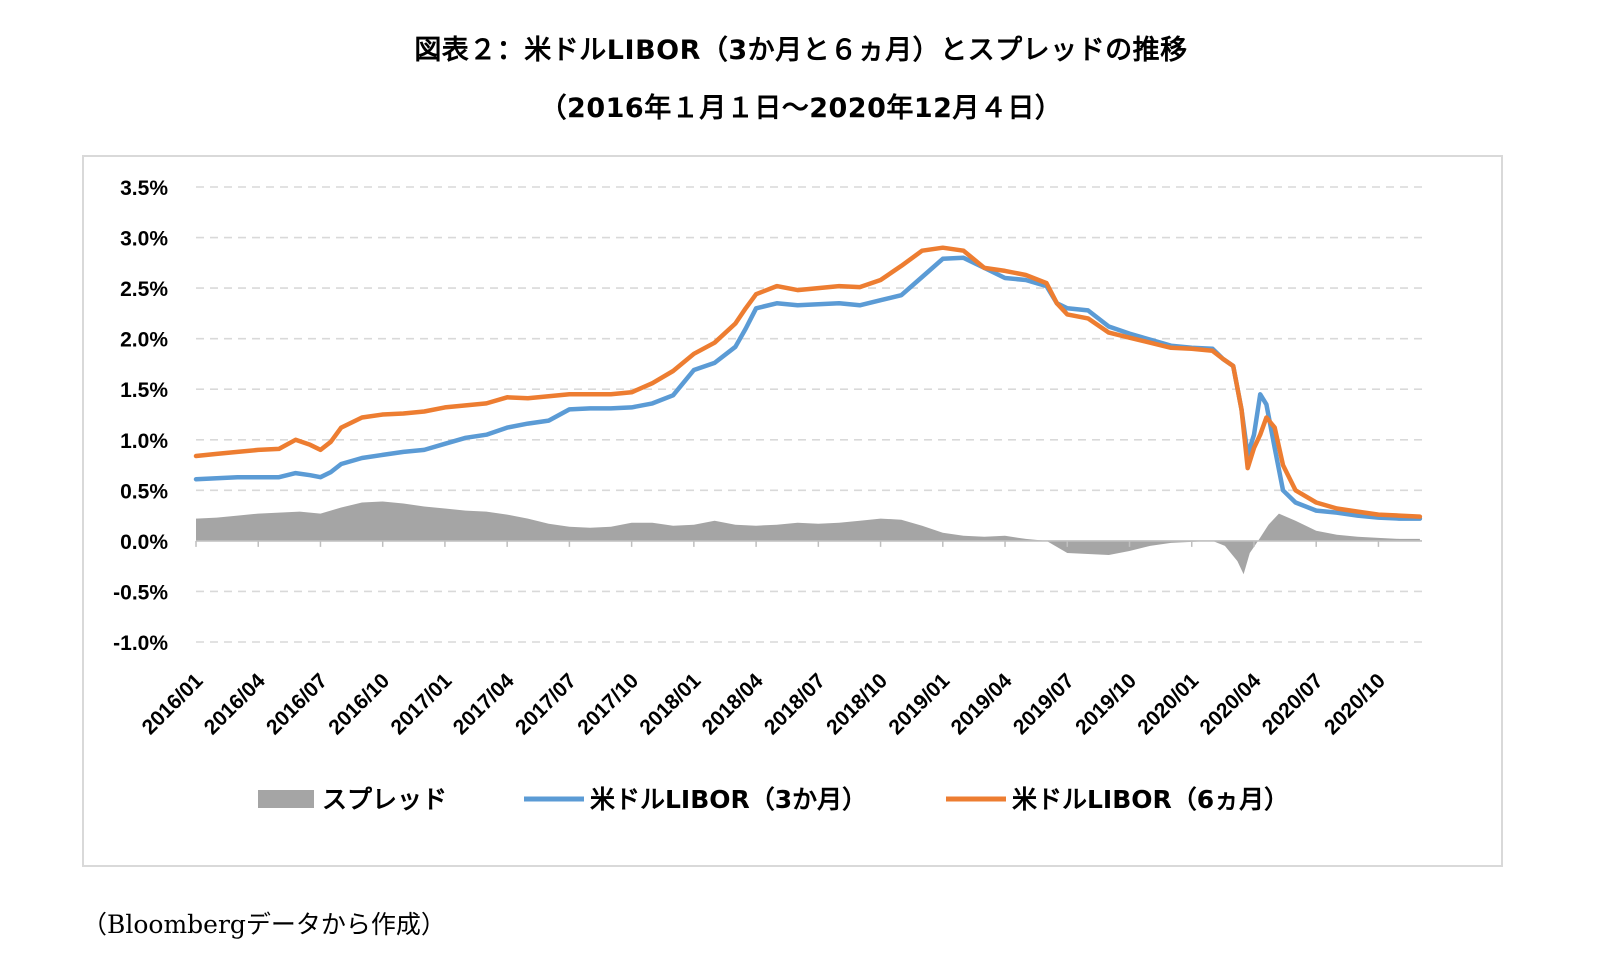 The width and height of the screenshot is (1602, 962). What do you see at coordinates (264, 924) in the screenshot?
I see `source-note: （Bloombergデータから作成）` at bounding box center [264, 924].